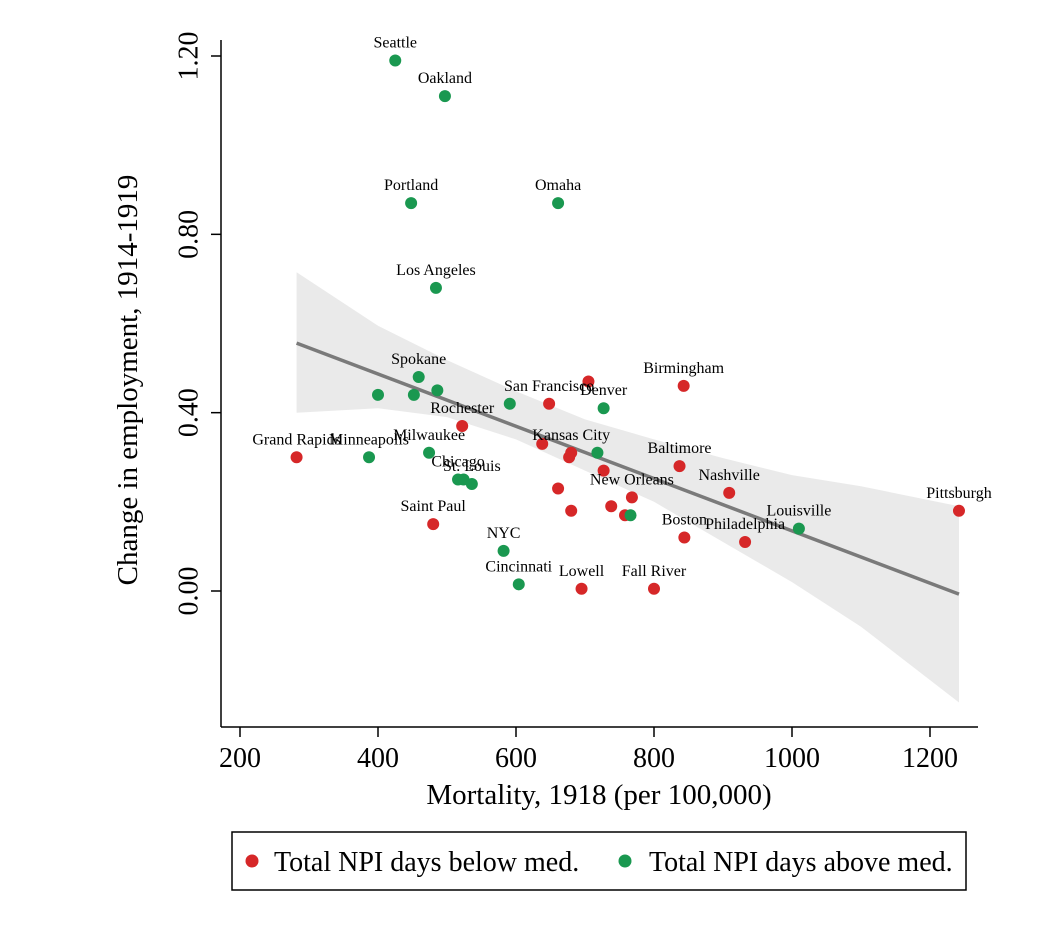 The width and height of the screenshot is (1058, 934). What do you see at coordinates (426, 862) in the screenshot?
I see `legend-label-below: Total NPI days below med.` at bounding box center [426, 862].